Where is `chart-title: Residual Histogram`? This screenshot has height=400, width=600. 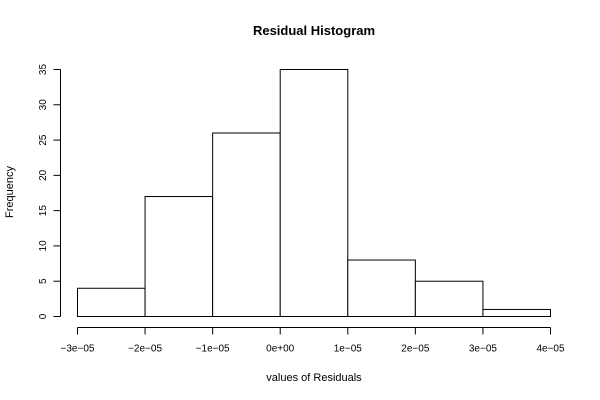 chart-title: Residual Histogram is located at coordinates (314, 30).